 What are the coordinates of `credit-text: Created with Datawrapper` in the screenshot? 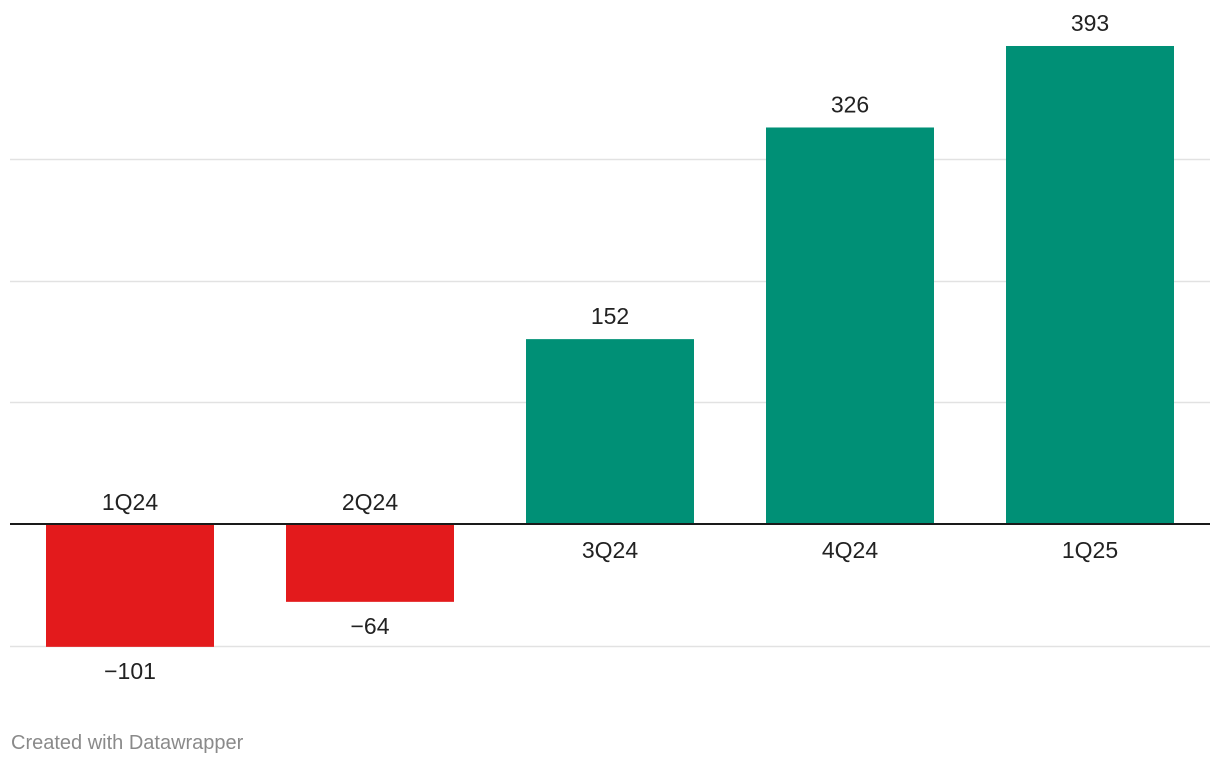 It's located at (127, 743).